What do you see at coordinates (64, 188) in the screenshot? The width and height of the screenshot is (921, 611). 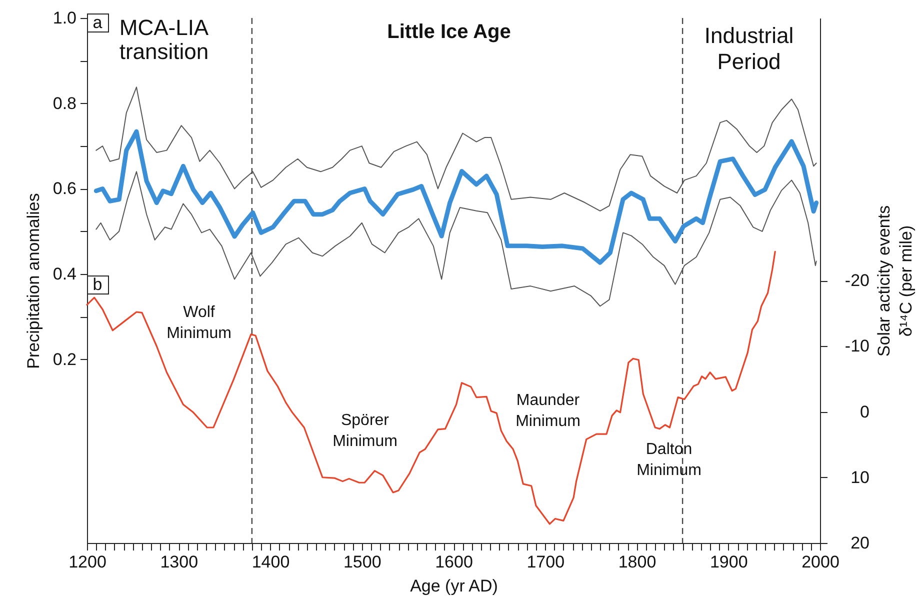 I see `y-tick-label: 0.6` at bounding box center [64, 188].